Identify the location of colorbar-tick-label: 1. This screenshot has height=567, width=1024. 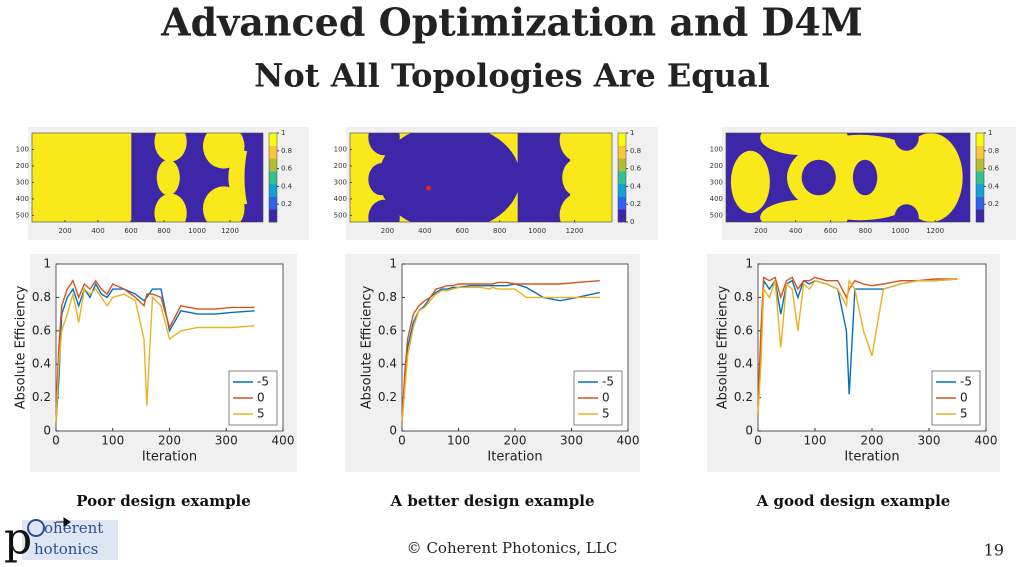
(990, 133).